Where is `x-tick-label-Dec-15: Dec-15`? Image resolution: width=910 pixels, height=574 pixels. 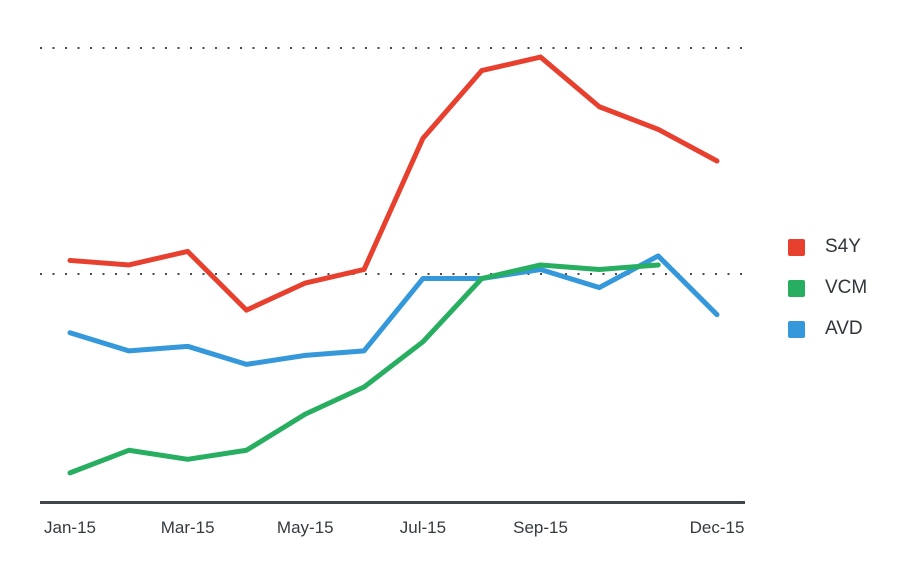
x-tick-label-Dec-15: Dec-15 is located at coordinates (717, 527).